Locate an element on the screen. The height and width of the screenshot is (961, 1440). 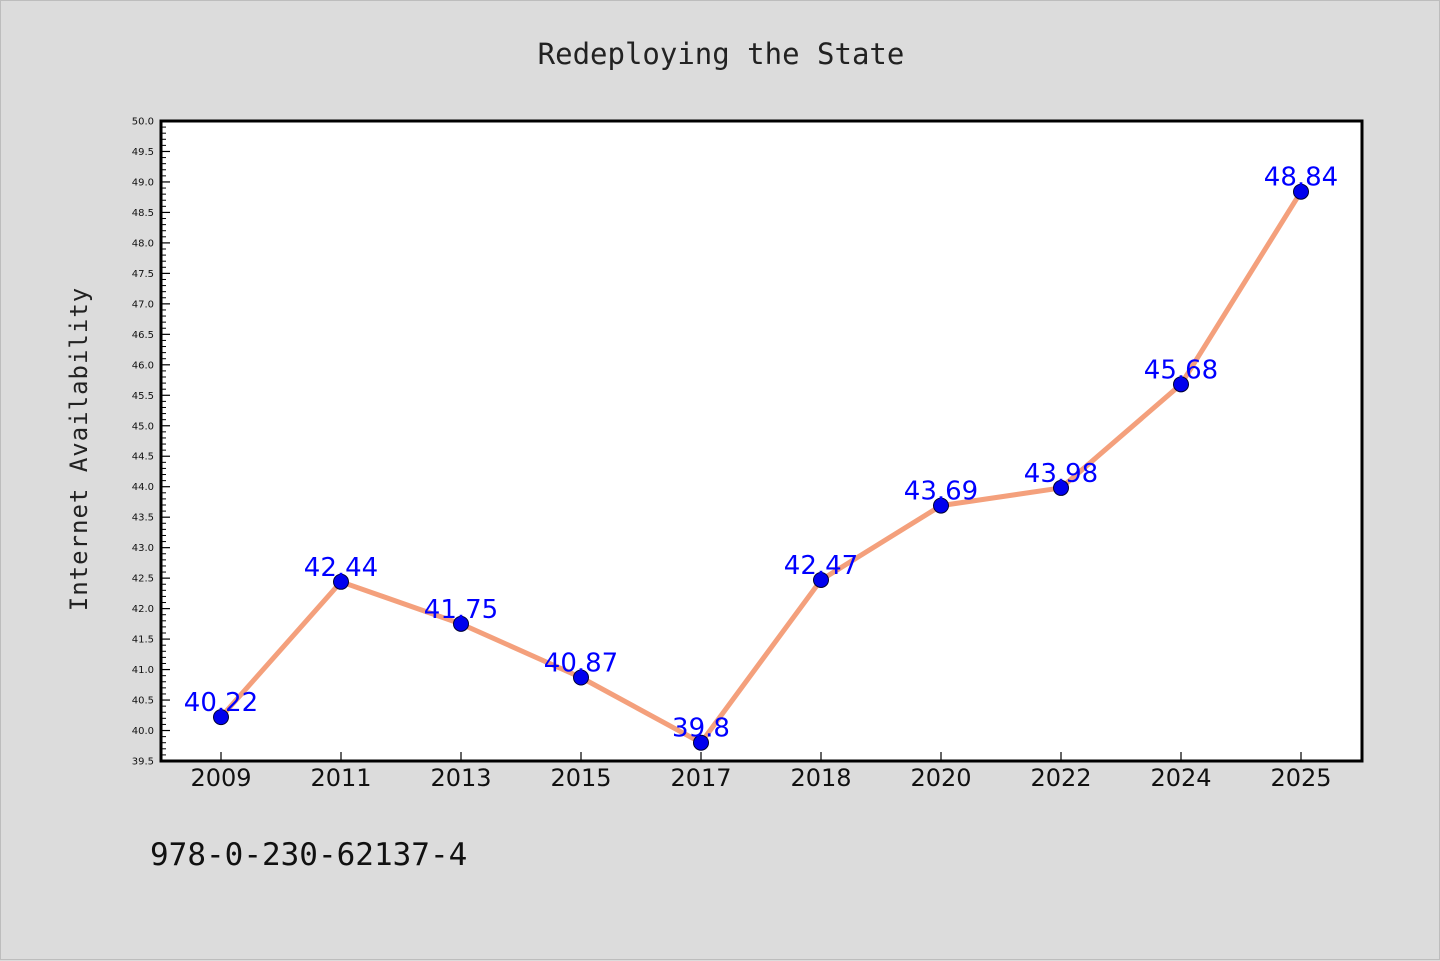
data-label: 40.87 is located at coordinates (581, 663).